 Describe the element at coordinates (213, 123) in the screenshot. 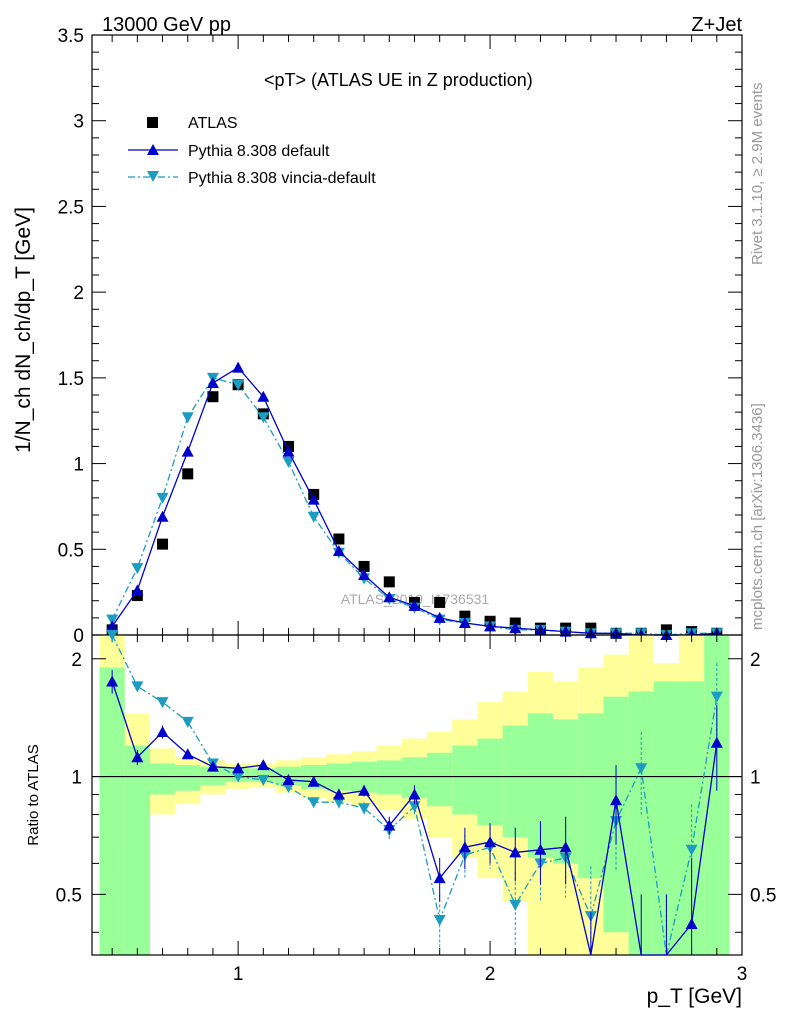

I see `legend-atlas-label: ATLAS` at that location.